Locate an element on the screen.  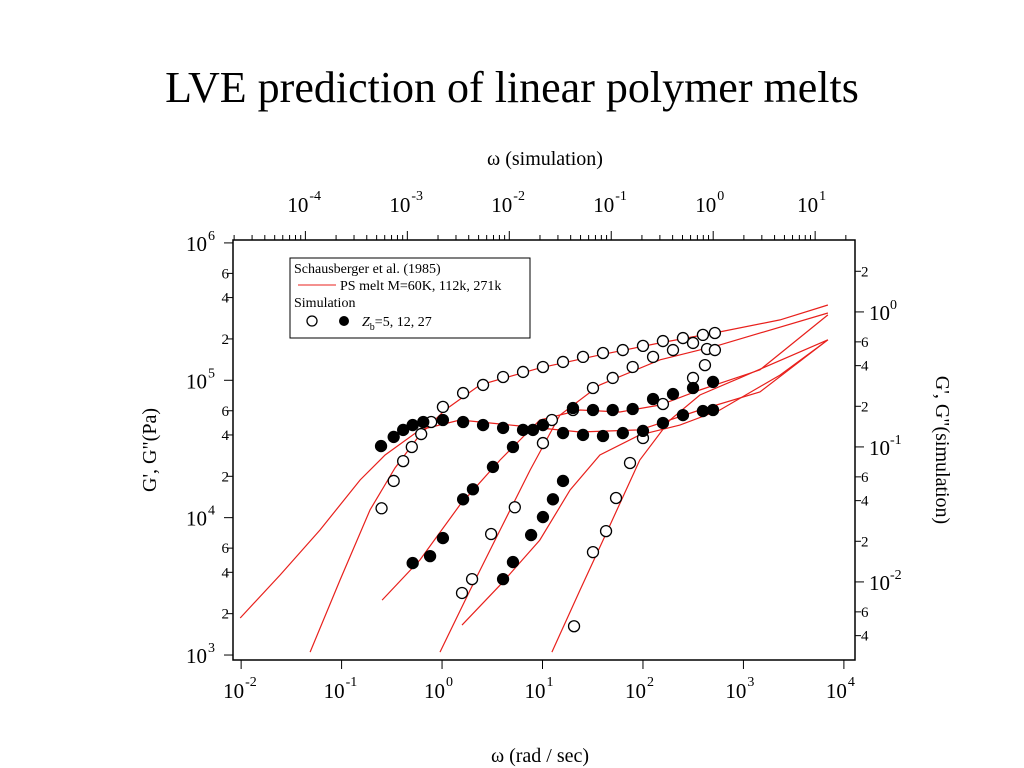
x2-tick-exponent: -4 is located at coordinates (315, 196).